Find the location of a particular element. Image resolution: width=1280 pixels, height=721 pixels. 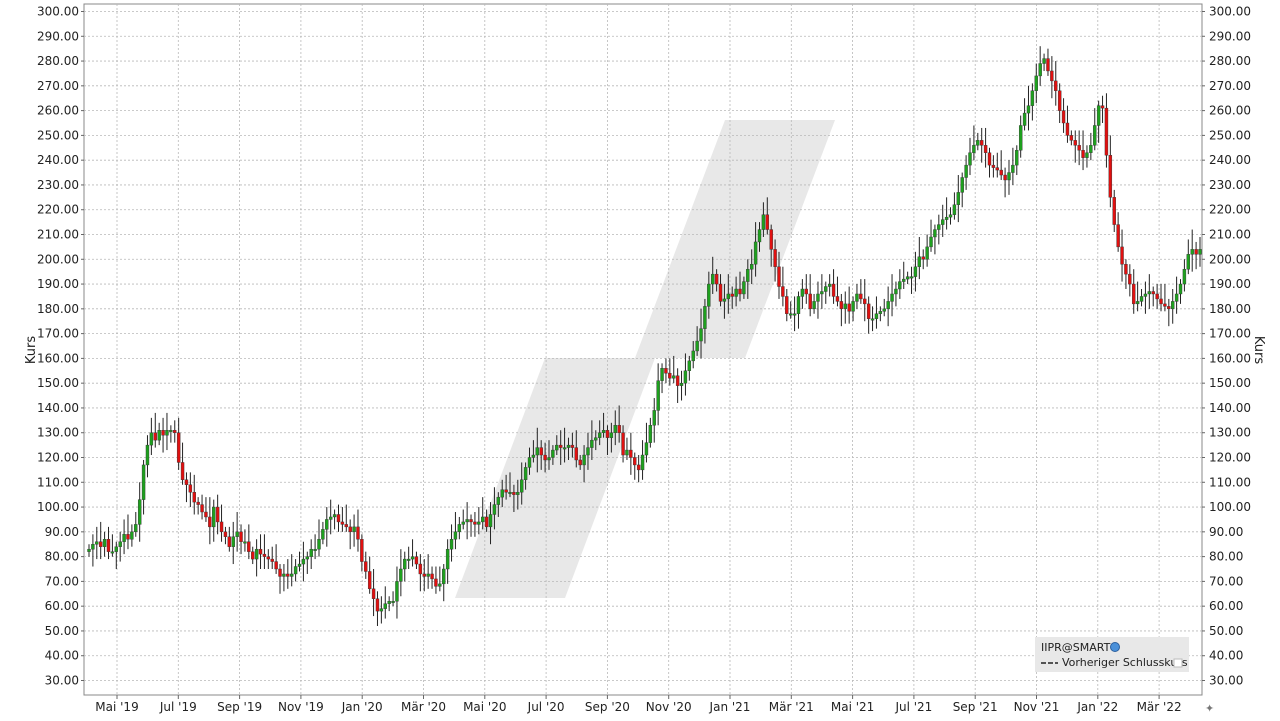

y-tick-label-left: 50.00 is located at coordinates (62, 631).